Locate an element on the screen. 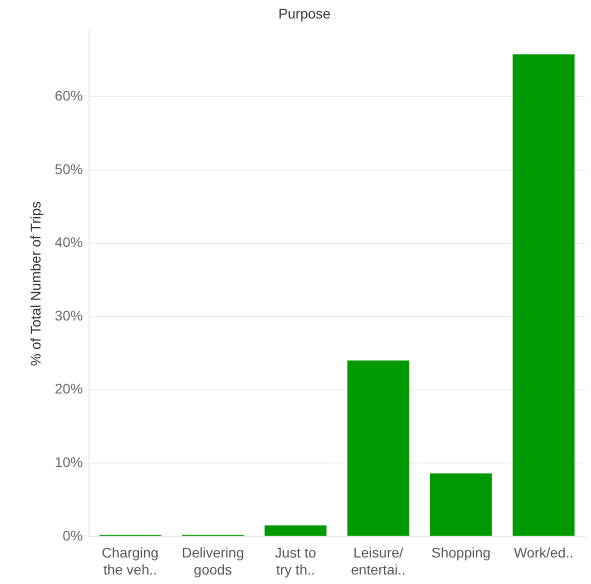 This screenshot has height=584, width=591. x-tick-label: Work/ed.. is located at coordinates (544, 552).